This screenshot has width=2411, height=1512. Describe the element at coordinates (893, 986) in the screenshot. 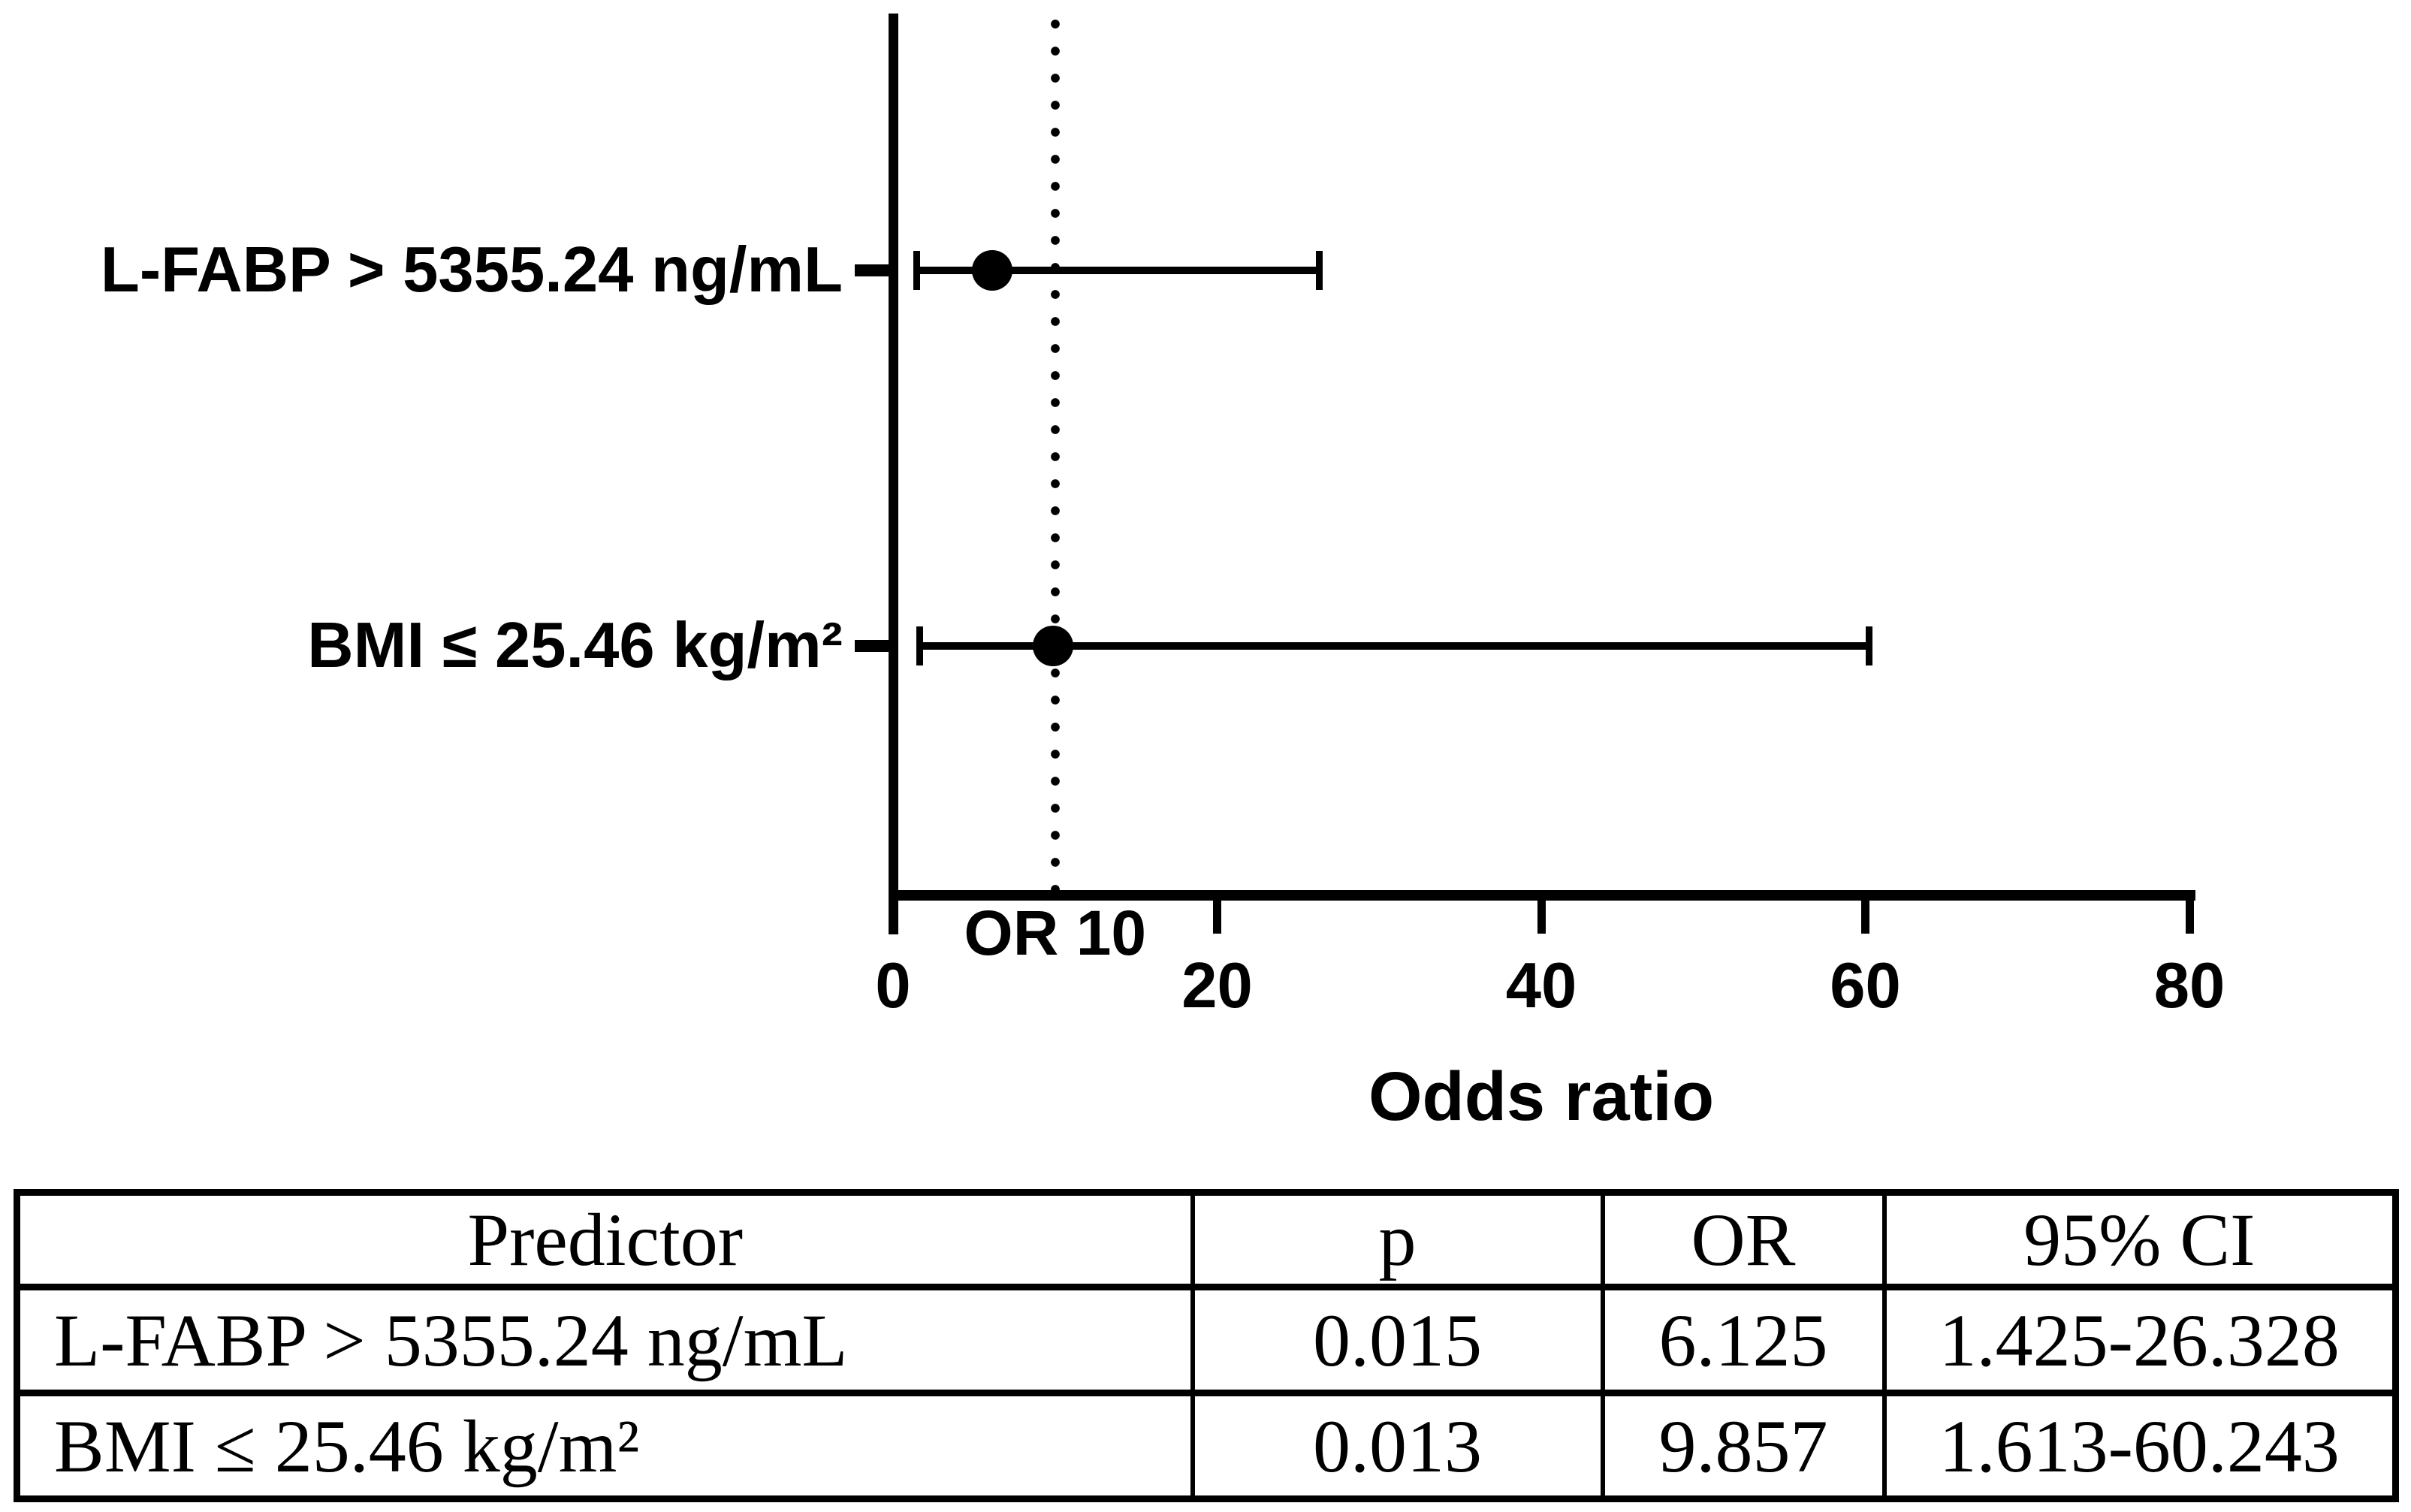

I see `x-axis-tick-label: 0` at that location.